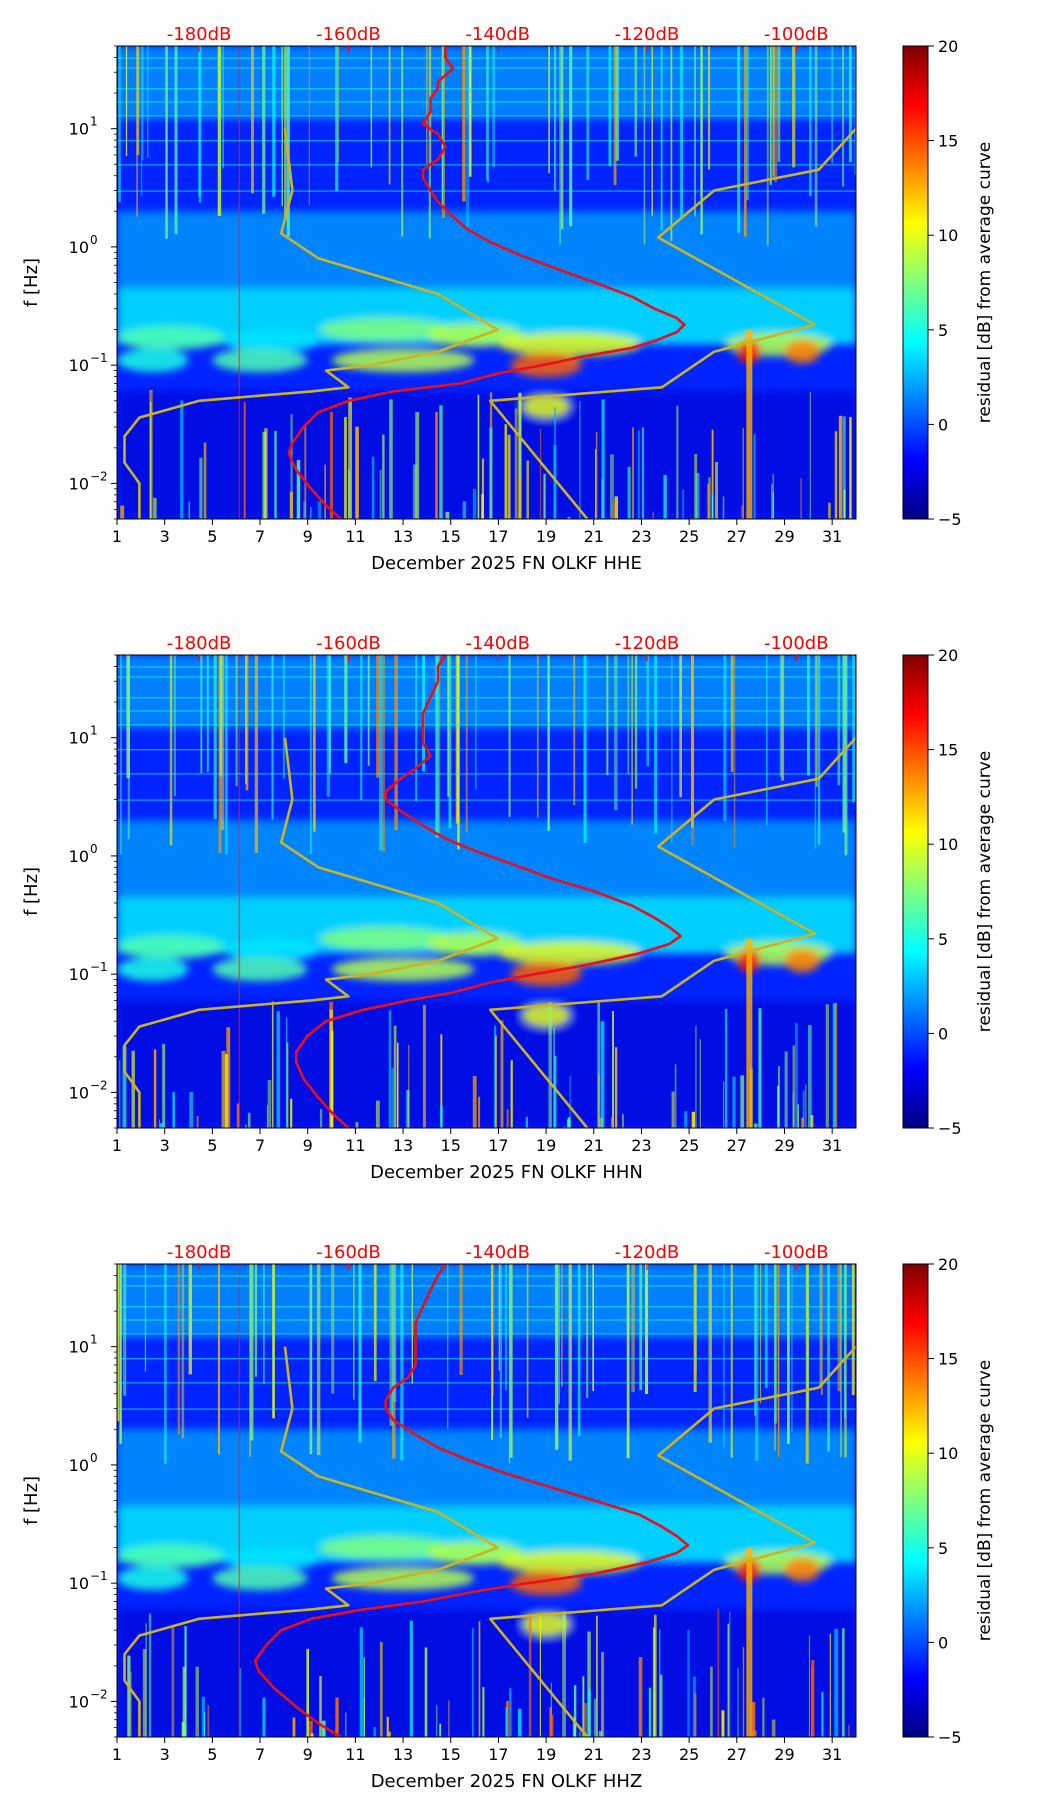  I want to click on x-tick-label: 27, so click(737, 536).